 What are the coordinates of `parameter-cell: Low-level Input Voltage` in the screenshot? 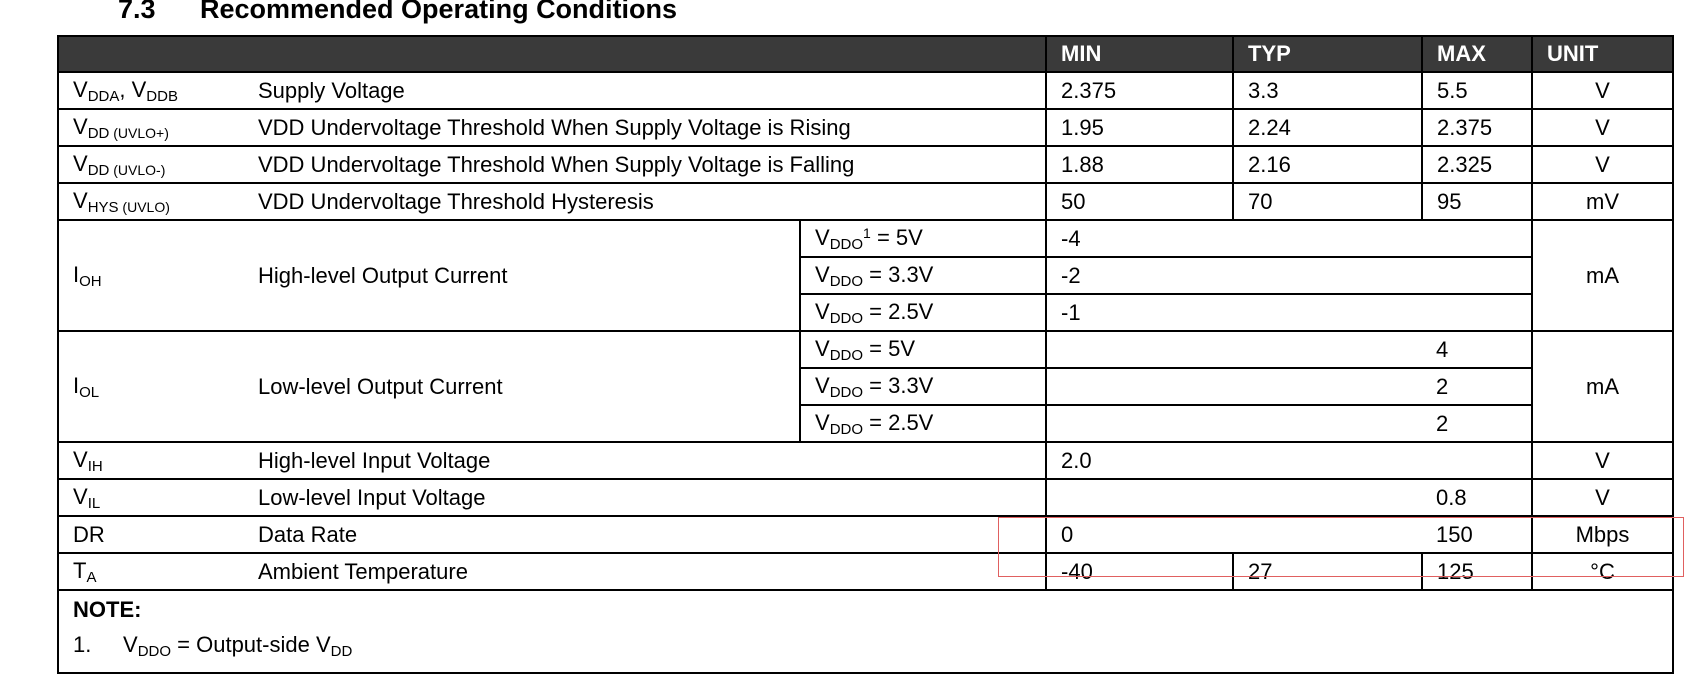 It's located at (646, 497).